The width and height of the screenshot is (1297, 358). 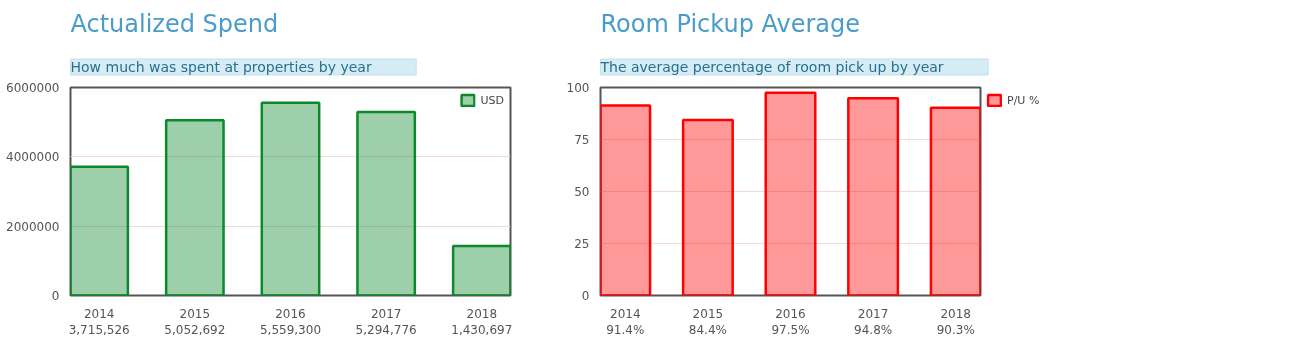 I want to click on text: 3,715,526, so click(x=99, y=330).